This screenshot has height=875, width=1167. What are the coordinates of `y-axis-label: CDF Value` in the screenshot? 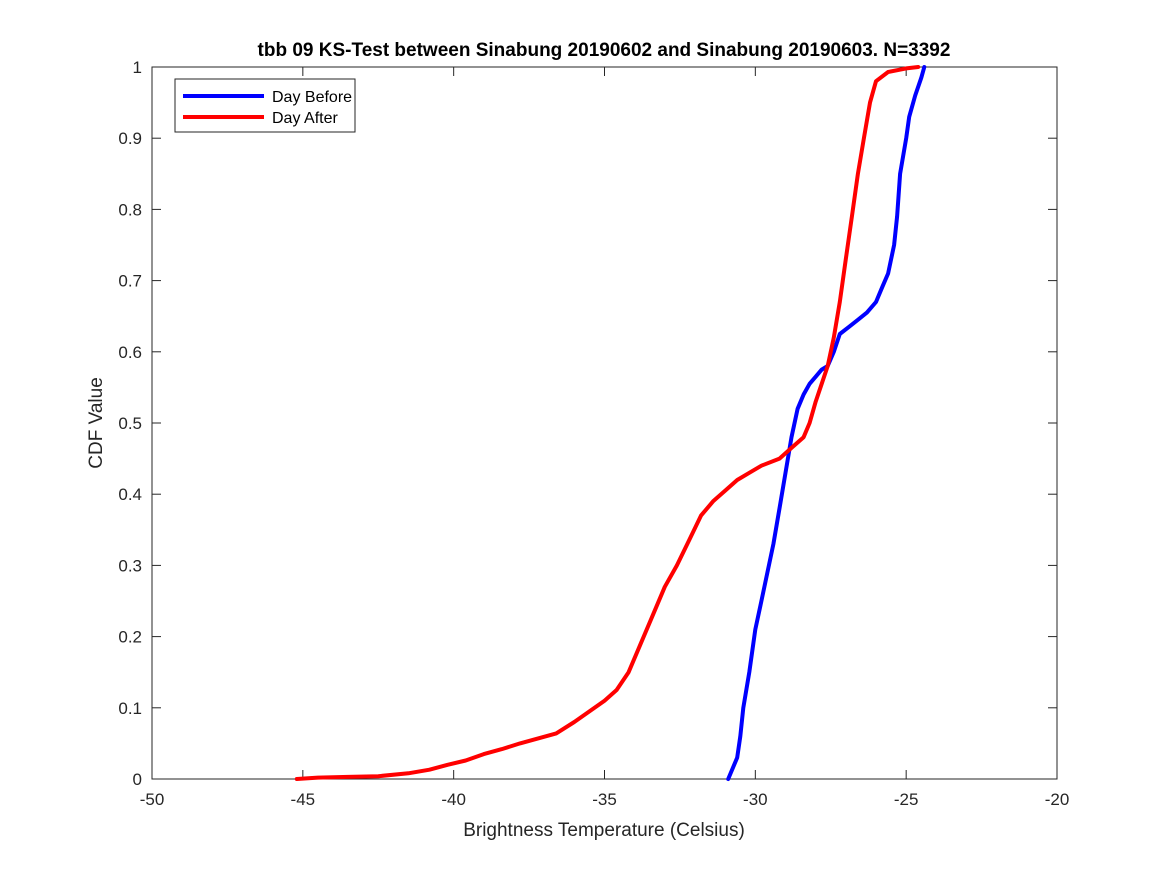 It's located at (96, 423).